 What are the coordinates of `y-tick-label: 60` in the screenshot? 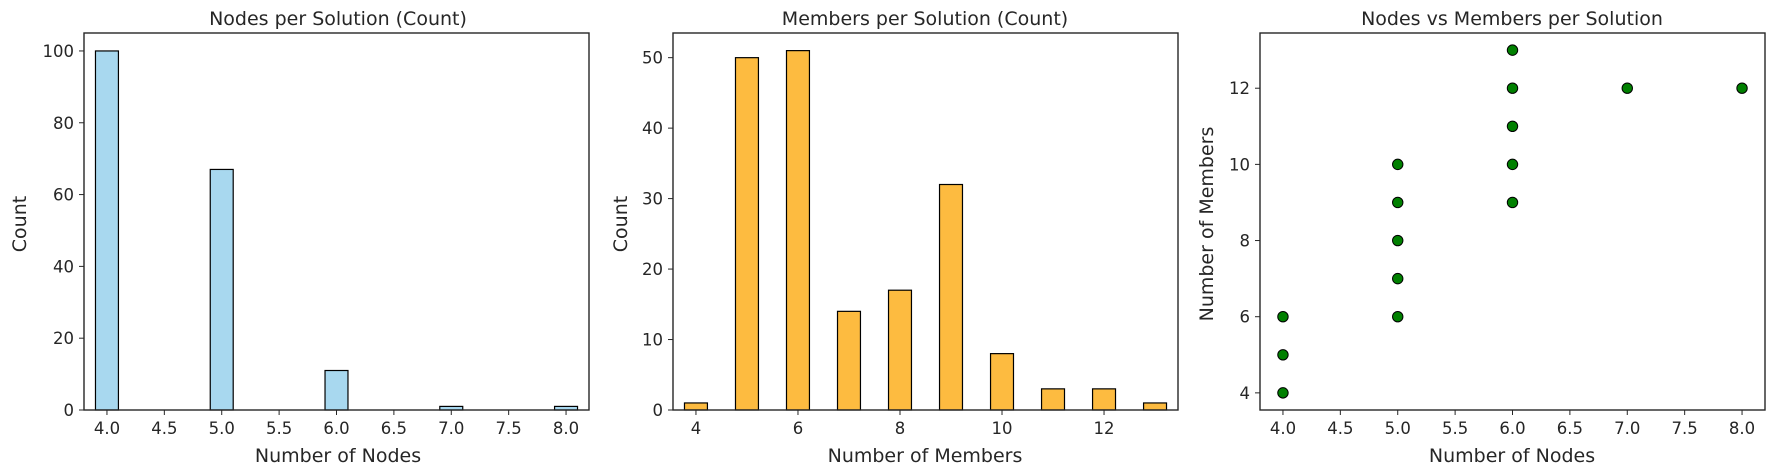 It's located at (63, 195).